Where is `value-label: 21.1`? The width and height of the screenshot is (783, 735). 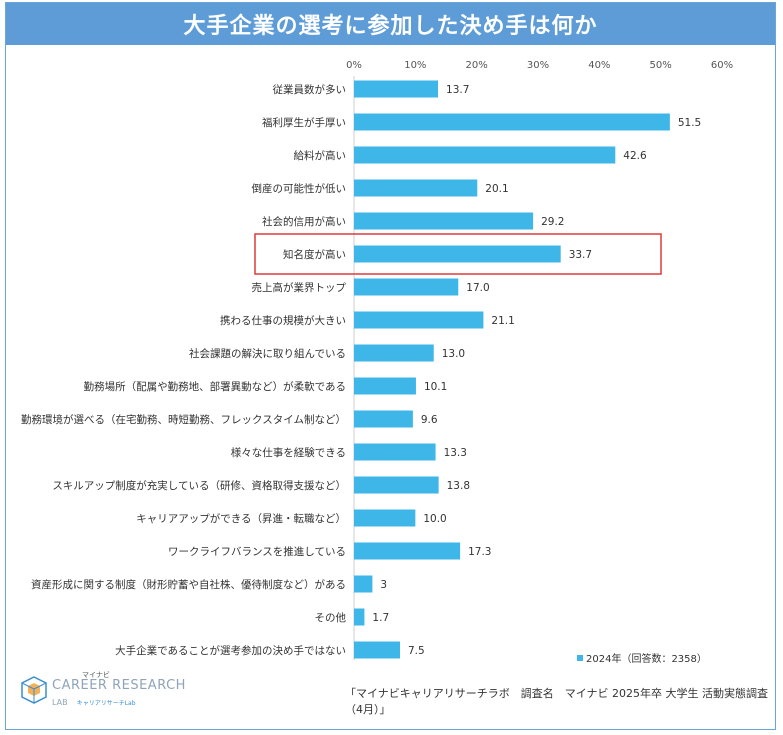
value-label: 21.1 is located at coordinates (502, 321).